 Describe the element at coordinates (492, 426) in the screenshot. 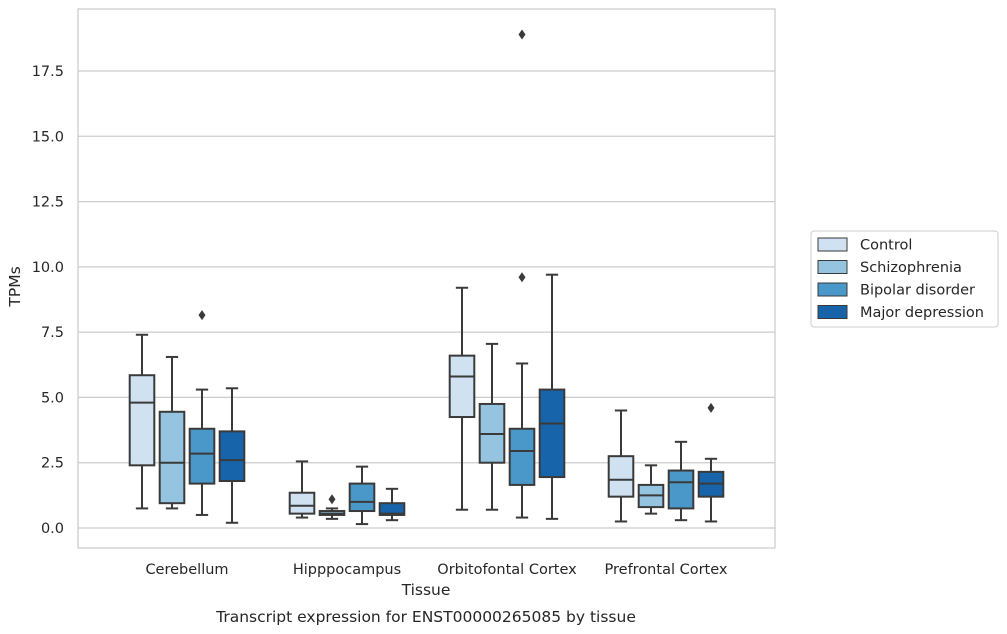

I see `box-schizophrenia-orbitofontal-cortex` at that location.